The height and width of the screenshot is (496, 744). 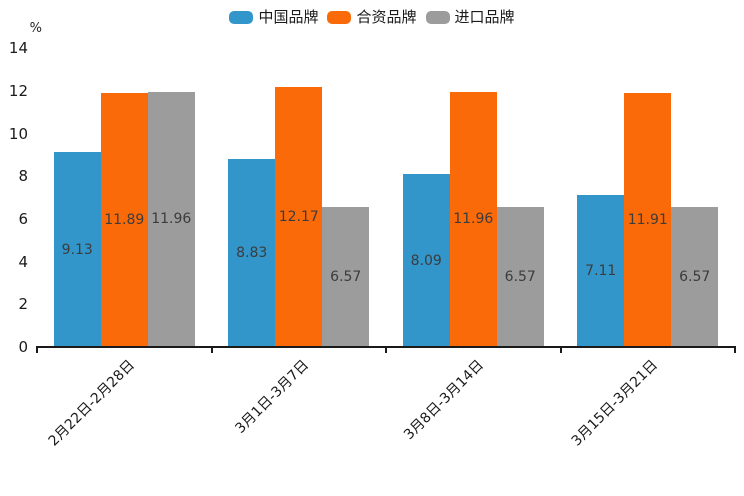 What do you see at coordinates (484, 17) in the screenshot?
I see `legend-label: 进口品牌` at bounding box center [484, 17].